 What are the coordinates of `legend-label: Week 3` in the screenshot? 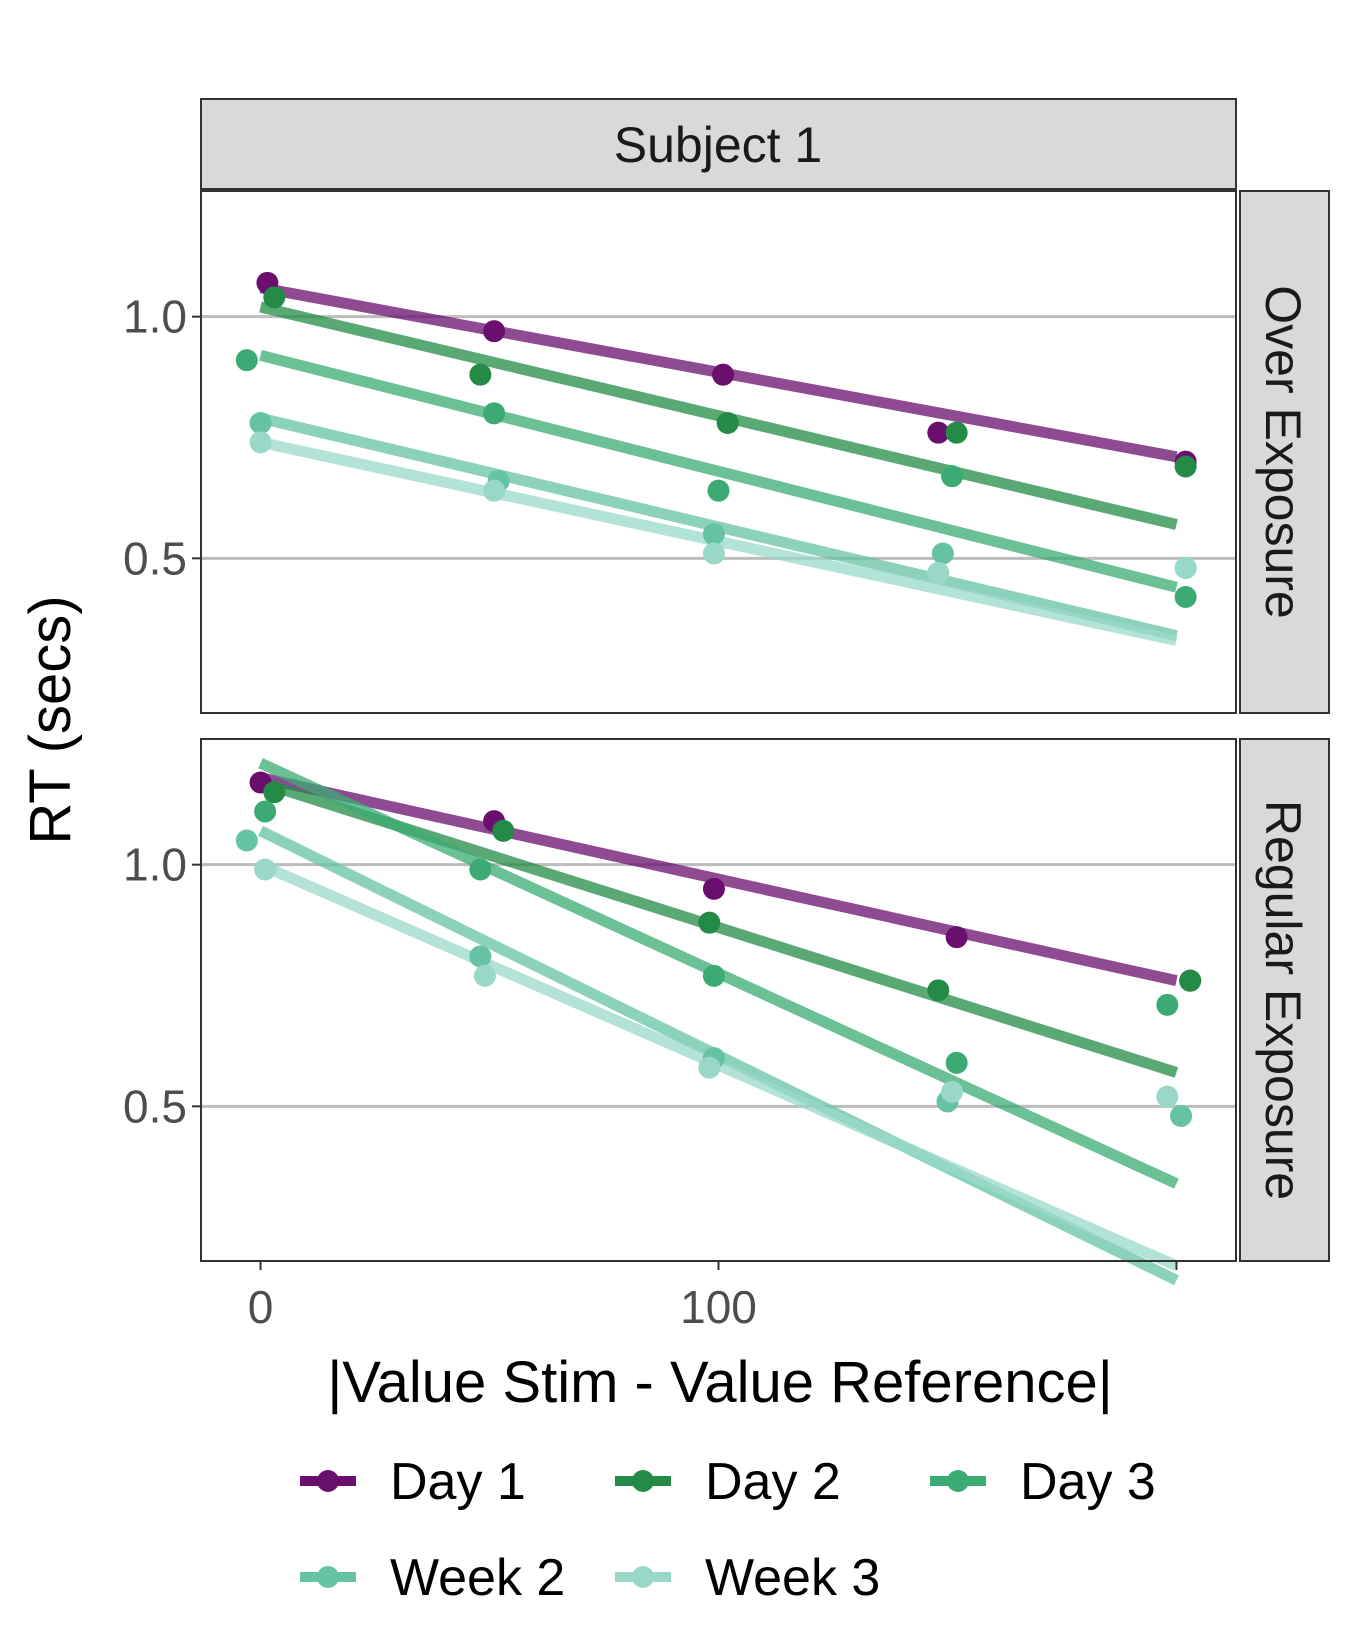 It's located at (792, 1578).